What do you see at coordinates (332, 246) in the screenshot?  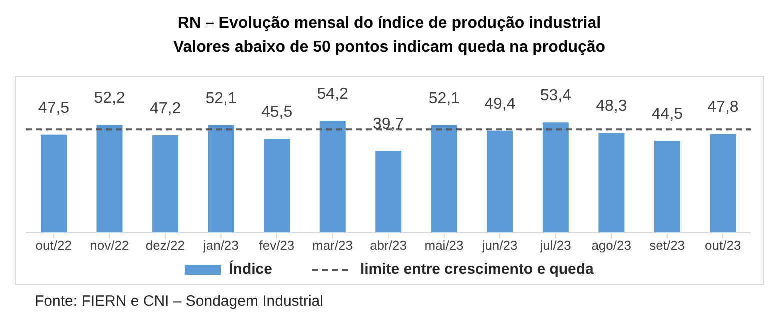 I see `x-tick-label: mar/23` at bounding box center [332, 246].